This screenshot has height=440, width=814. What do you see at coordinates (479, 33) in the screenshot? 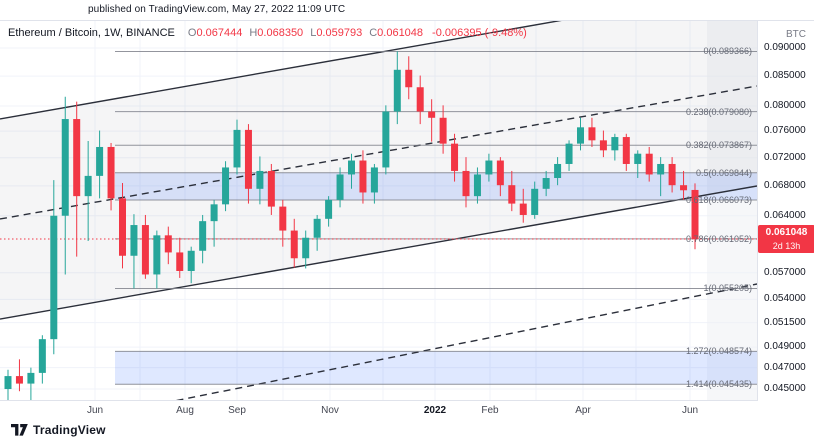
I see `change-value: -0.006395 (-9.48%)` at bounding box center [479, 33].